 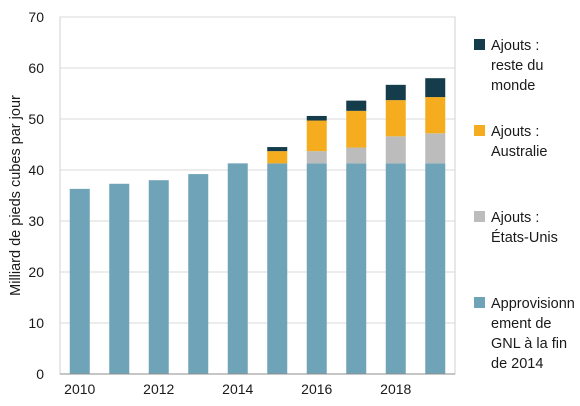 What do you see at coordinates (79, 389) in the screenshot?
I see `x-tick-label: 2010` at bounding box center [79, 389].